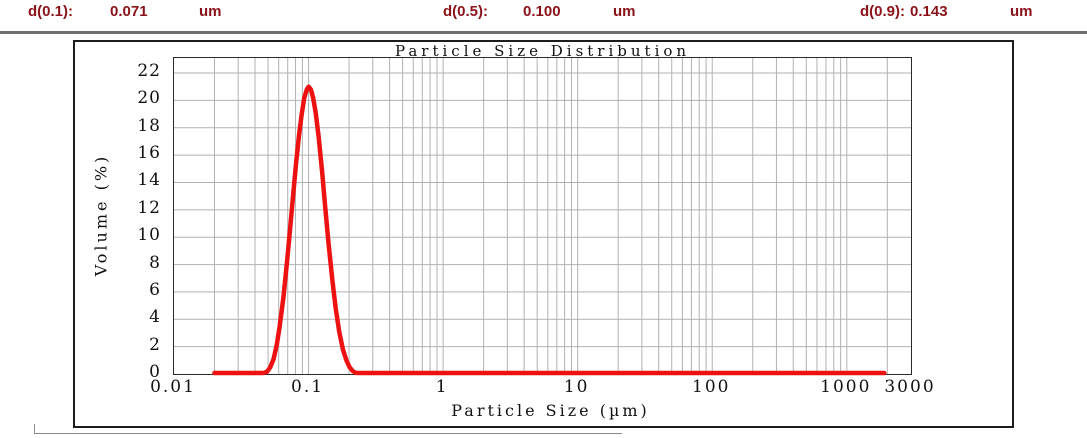 This screenshot has width=1087, height=438. What do you see at coordinates (542, 11) in the screenshot?
I see `d50-value: 0.100` at bounding box center [542, 11].